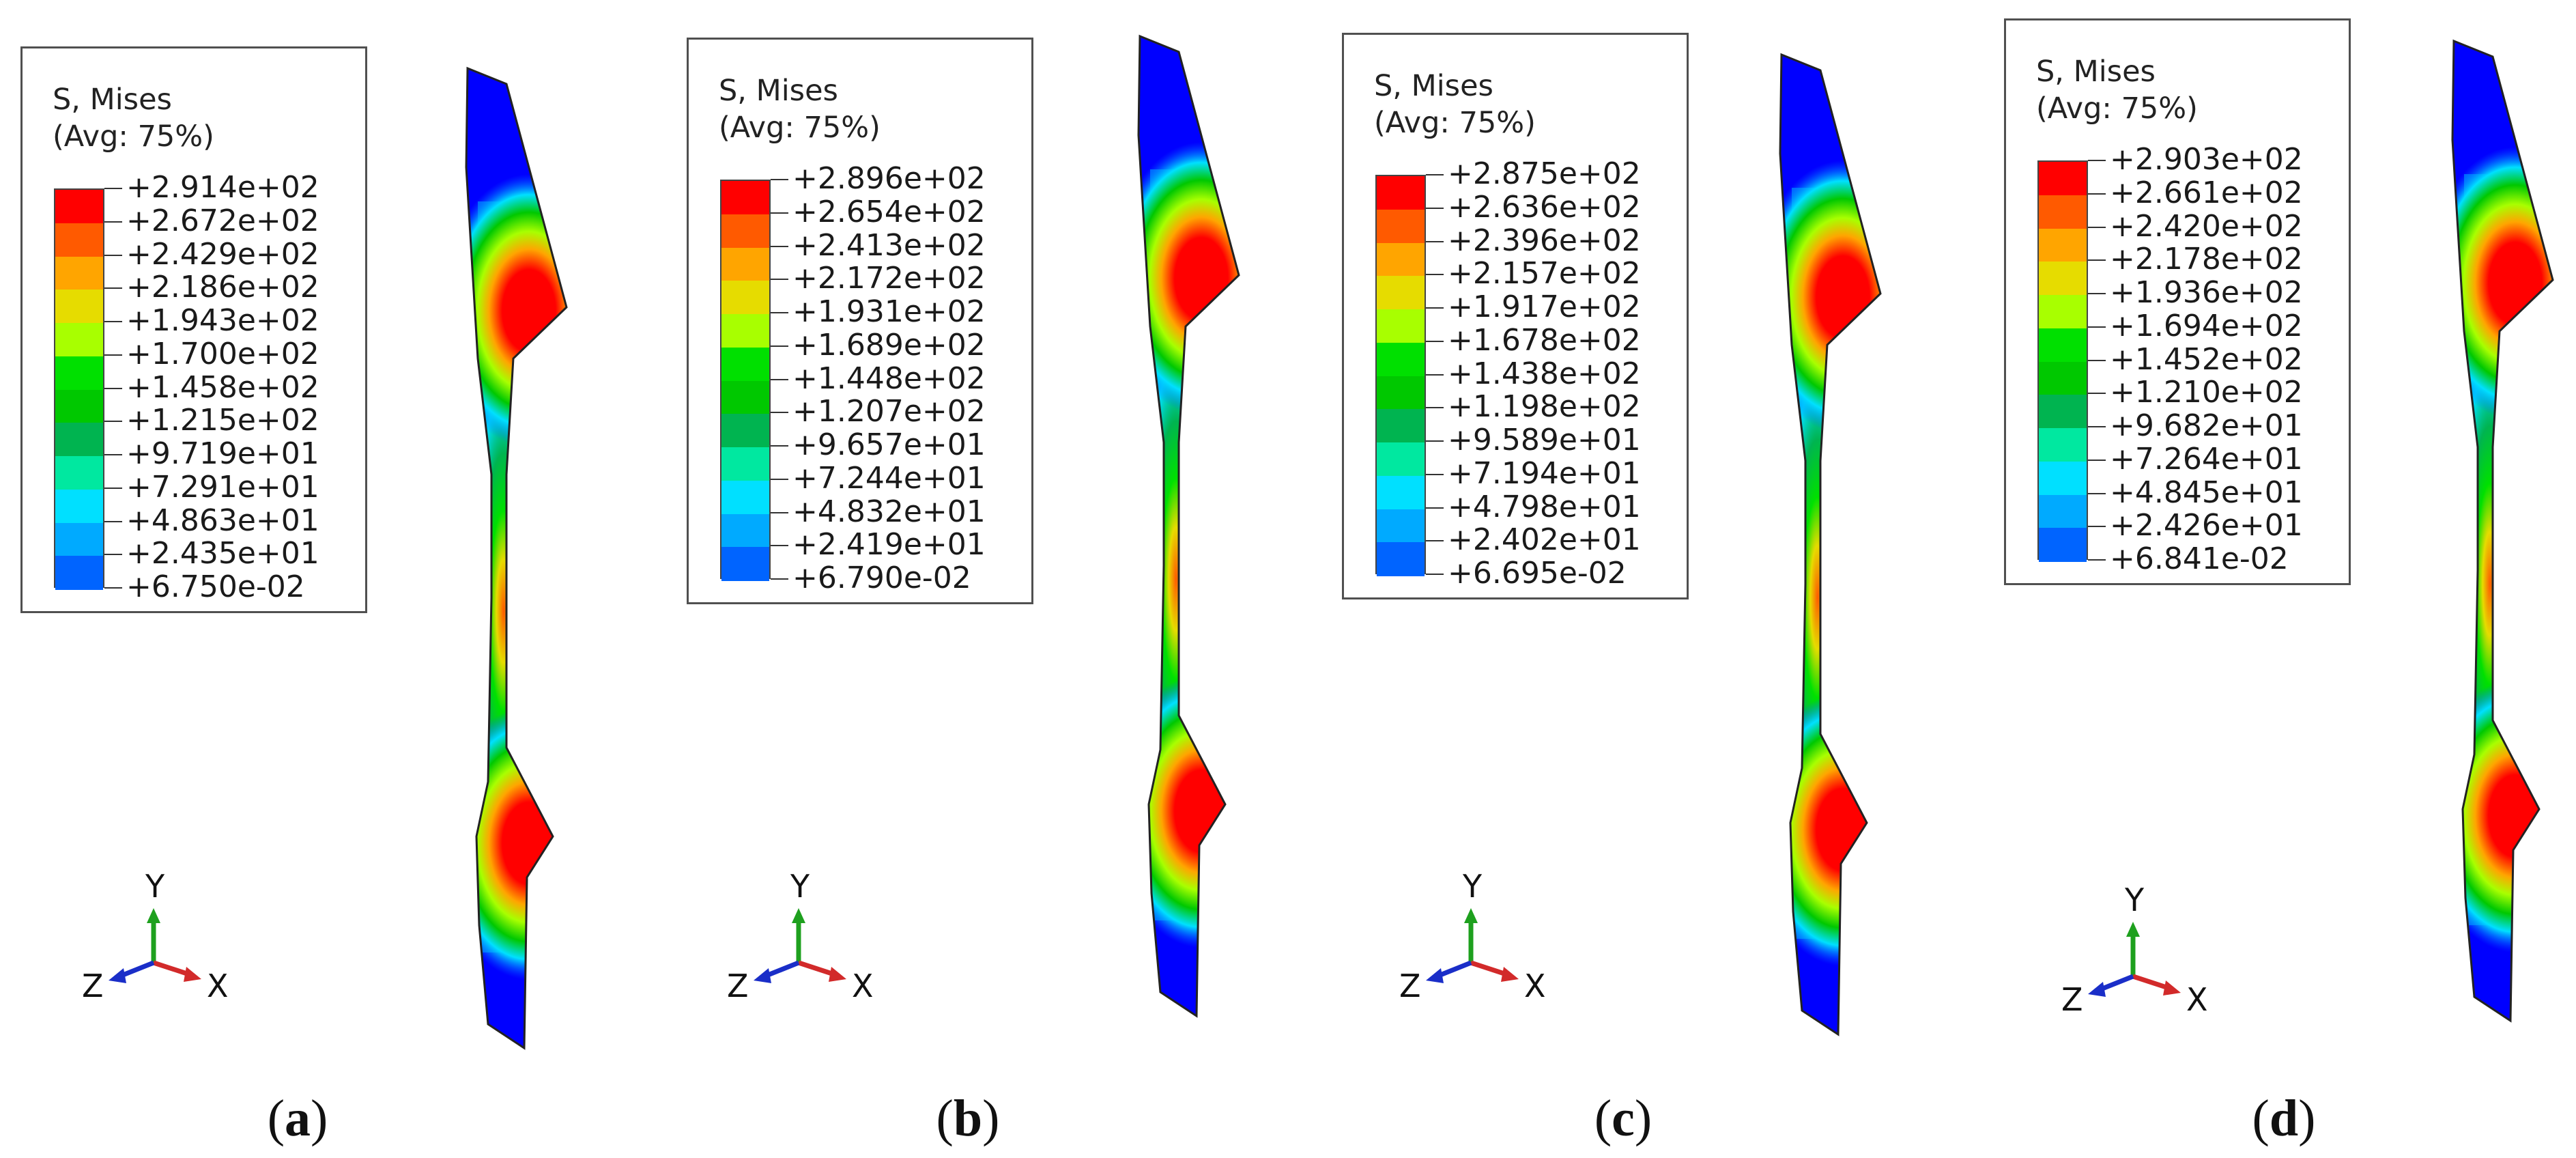 The width and height of the screenshot is (2576, 1158). Describe the element at coordinates (222, 553) in the screenshot. I see `legend-value: +2.435e+01` at that location.